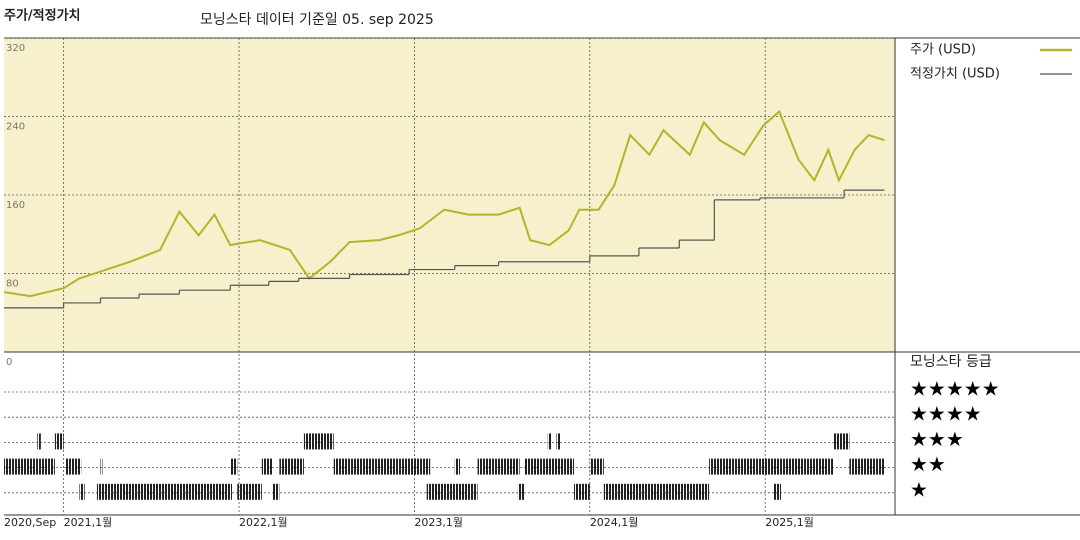  Describe the element at coordinates (15, 48) in the screenshot. I see `y-tick-label: 320` at that location.